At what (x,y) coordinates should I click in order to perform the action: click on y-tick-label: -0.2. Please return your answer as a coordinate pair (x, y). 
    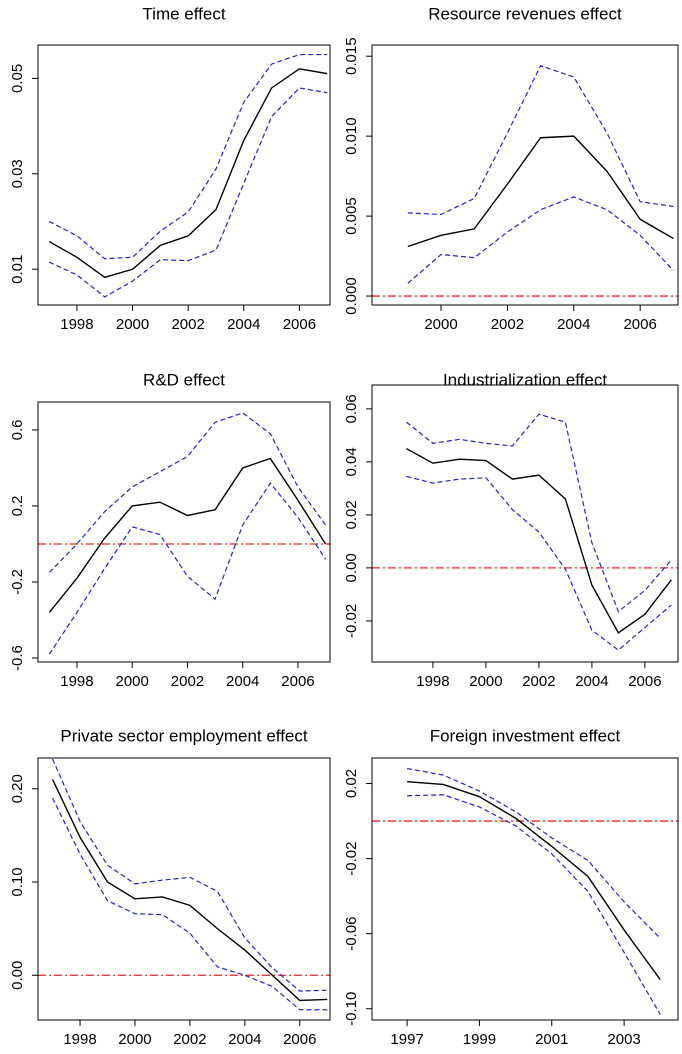
    Looking at the image, I should click on (17, 582).